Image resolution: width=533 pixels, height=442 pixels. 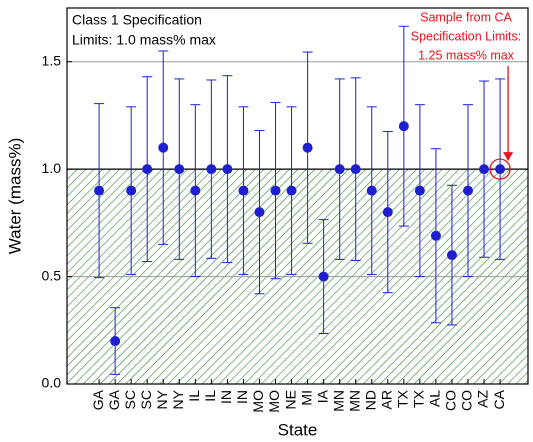 What do you see at coordinates (435, 398) in the screenshot?
I see `x-tick-label: AL` at bounding box center [435, 398].